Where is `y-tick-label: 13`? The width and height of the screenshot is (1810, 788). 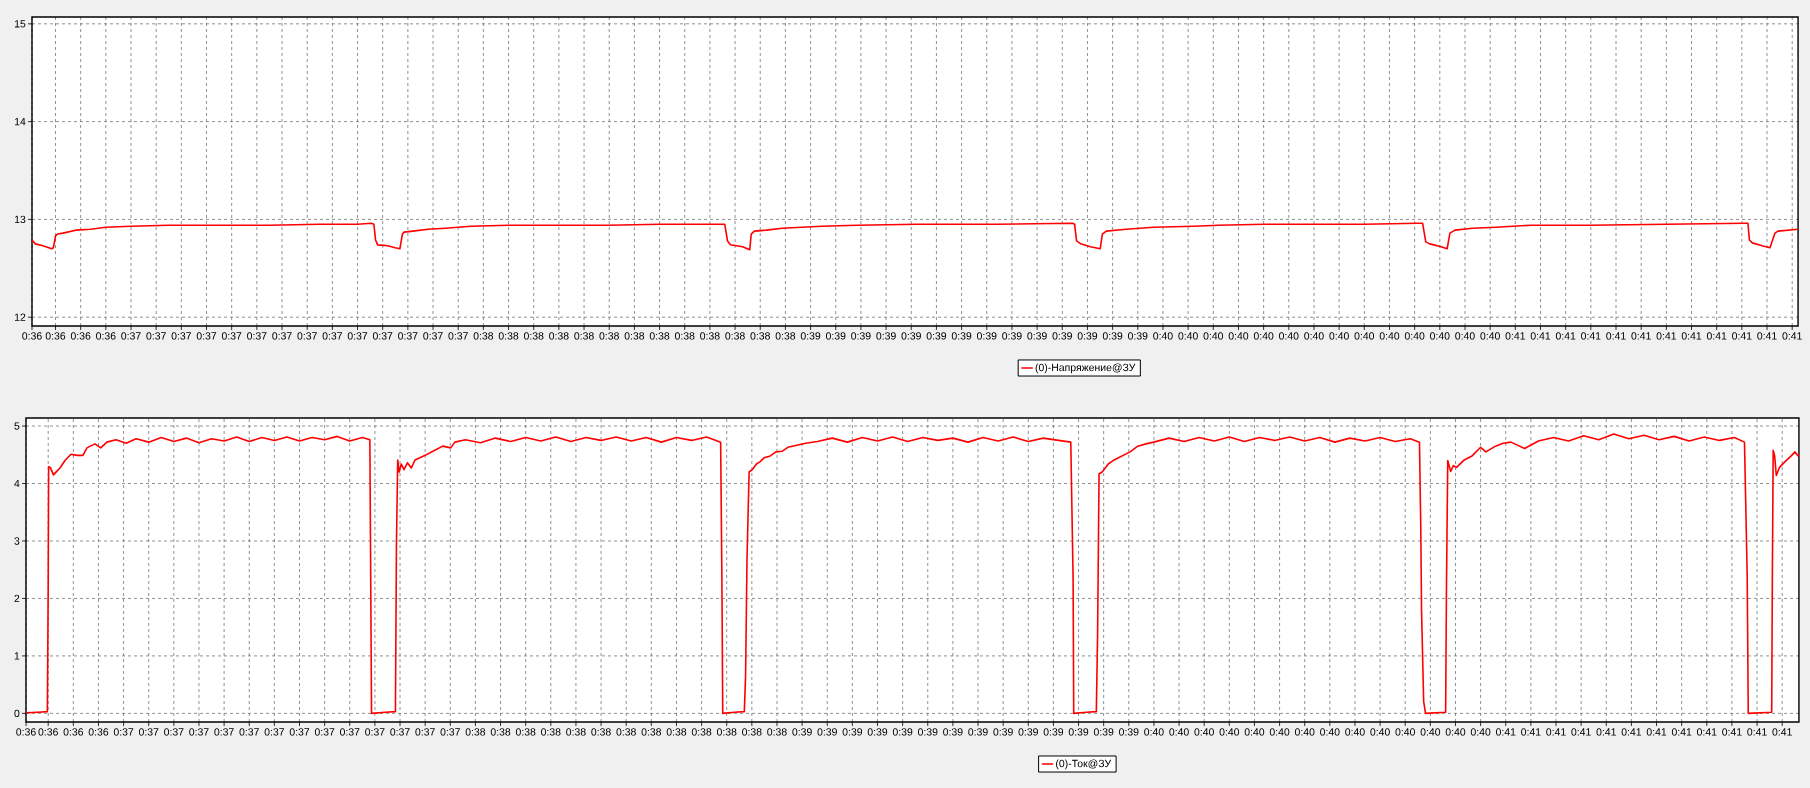
y-tick-label: 13 is located at coordinates (20, 219).